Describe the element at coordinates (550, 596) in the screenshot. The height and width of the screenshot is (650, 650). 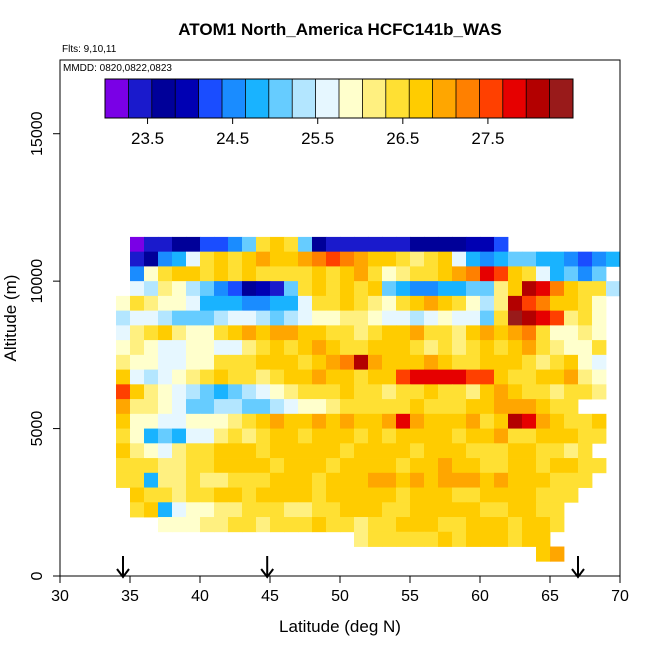
I see `x-tick-label: 65` at that location.